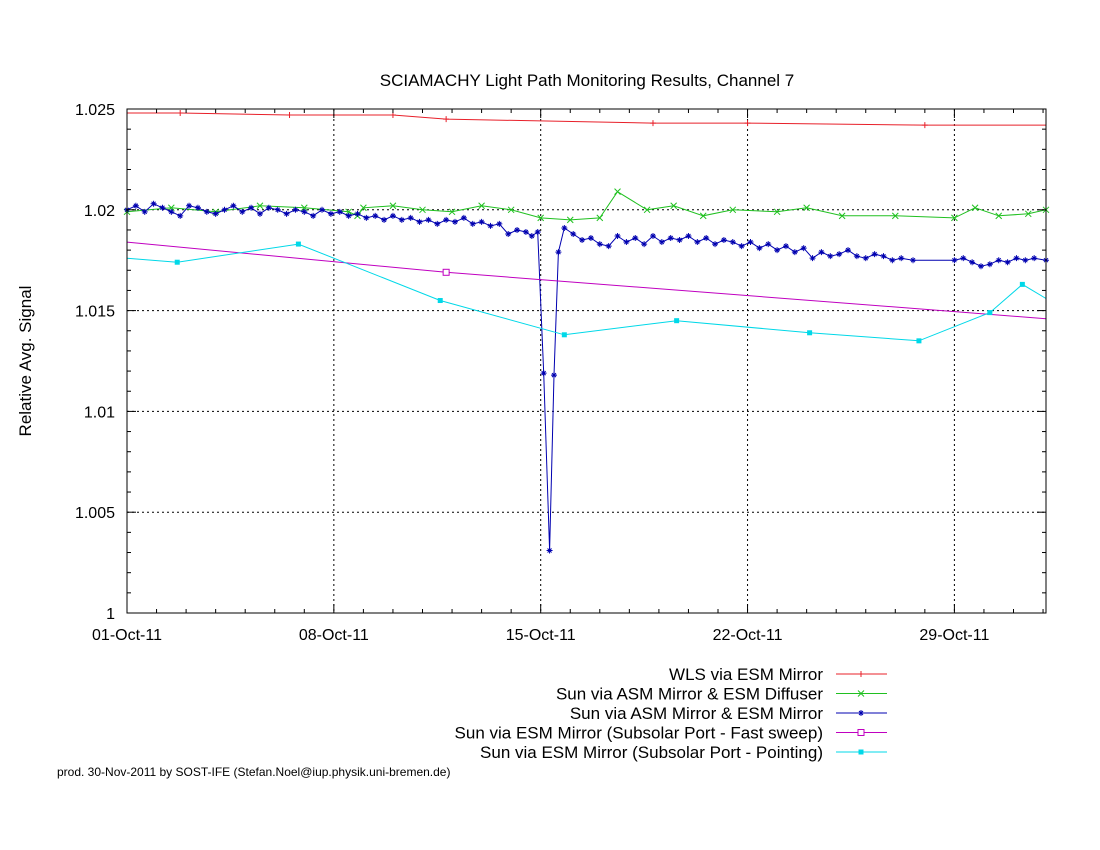 This screenshot has height=850, width=1100. I want to click on x-tick-label: 15-Oct-11, so click(541, 635).